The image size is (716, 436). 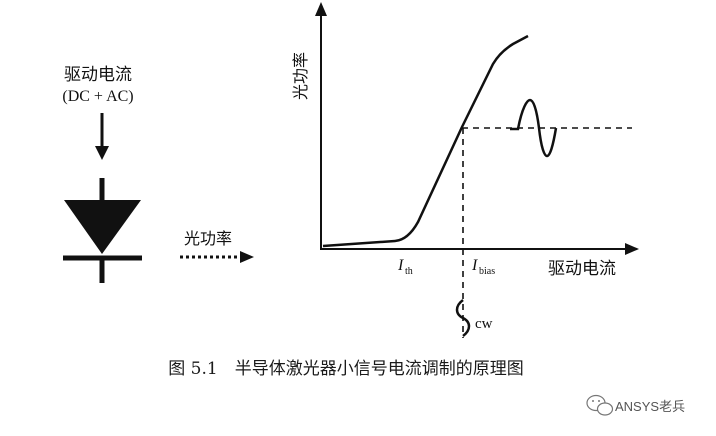 I want to click on watermark: ANSYS老兵, so click(x=635, y=405).